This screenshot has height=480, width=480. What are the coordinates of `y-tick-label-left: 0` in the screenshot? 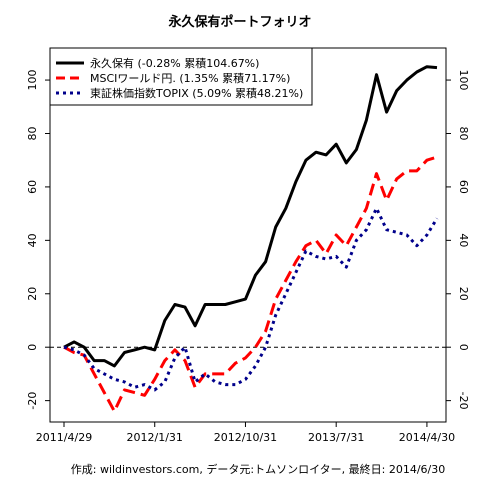 It's located at (32, 347).